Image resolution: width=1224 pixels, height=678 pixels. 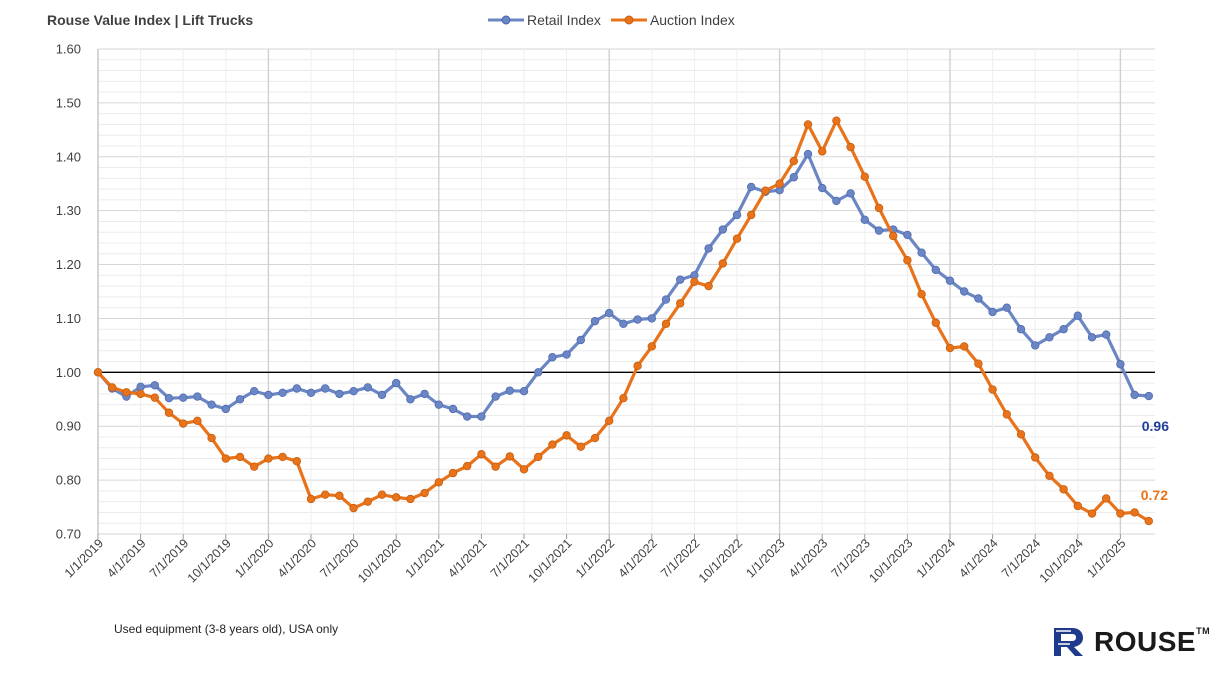 I want to click on y-tick-label: 1.60, so click(x=68, y=49).